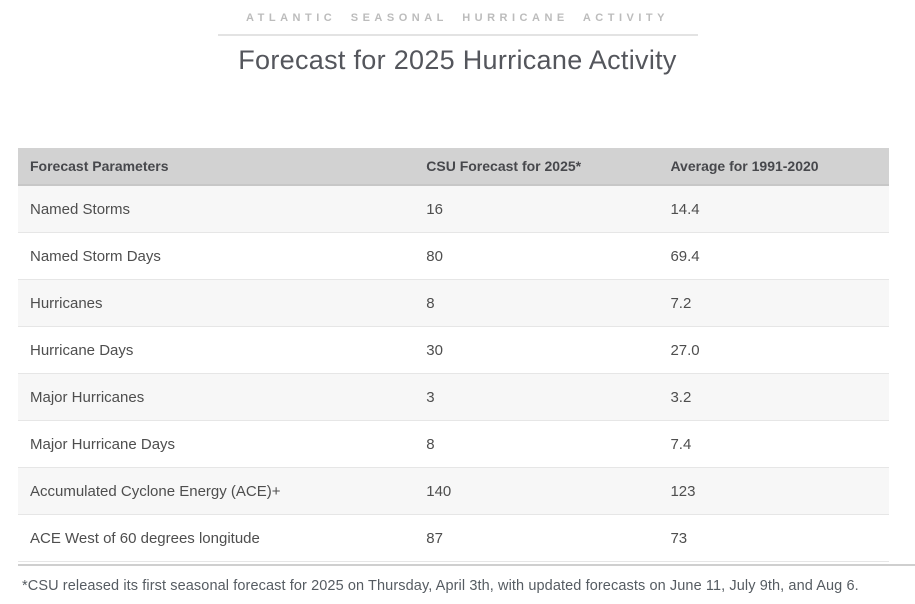 Image resolution: width=915 pixels, height=604 pixels. I want to click on average-cell: 27.0, so click(773, 350).